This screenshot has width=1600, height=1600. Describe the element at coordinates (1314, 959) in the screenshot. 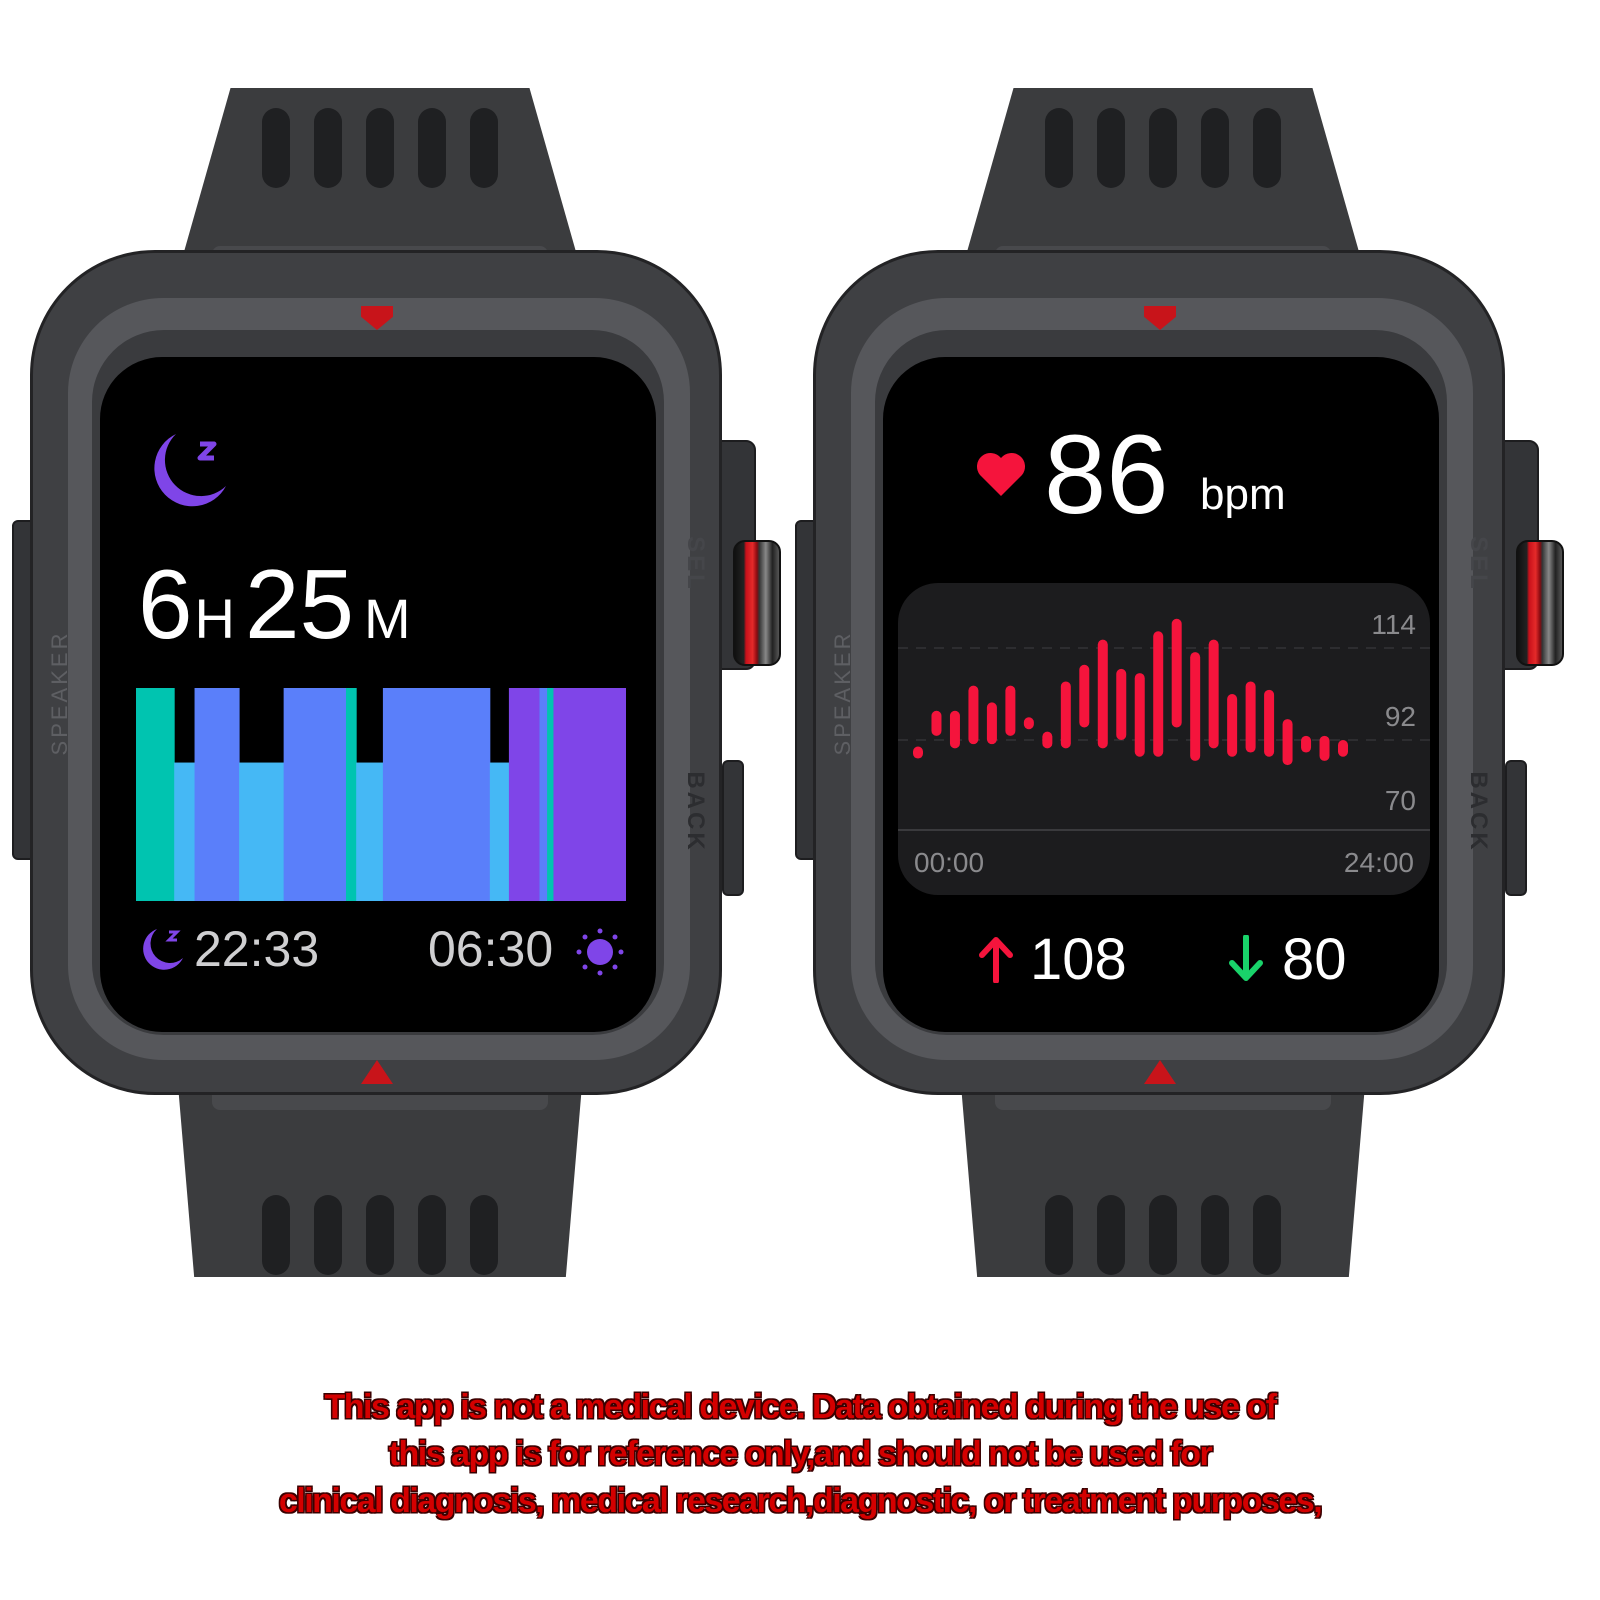

I see `min-heart-rate: 80` at that location.